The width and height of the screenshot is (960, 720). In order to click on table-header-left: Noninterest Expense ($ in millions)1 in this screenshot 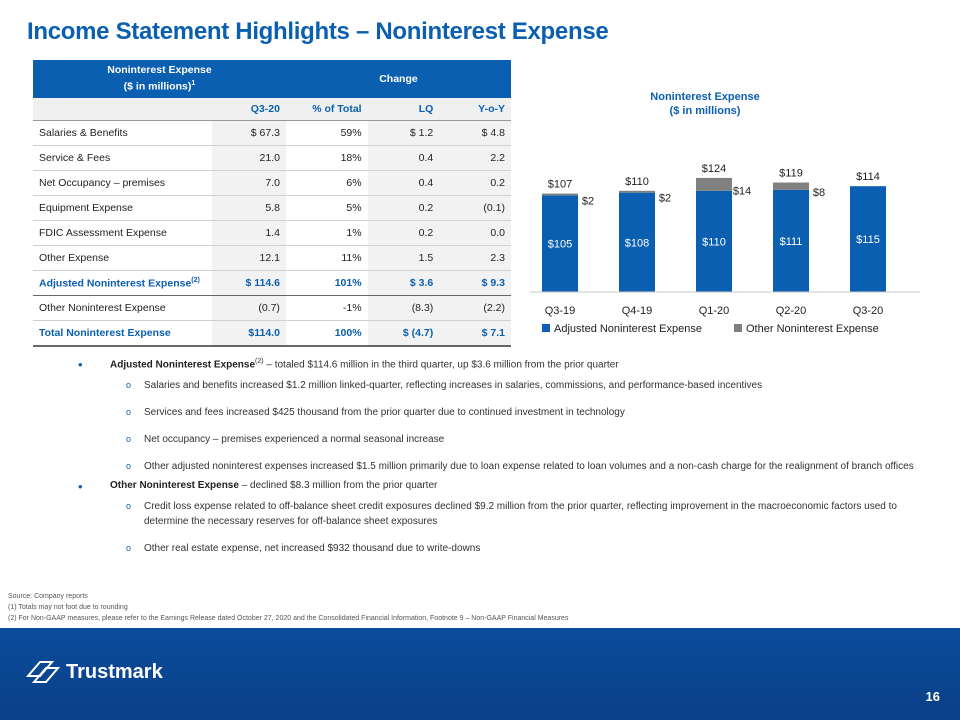, I will do `click(159, 79)`.